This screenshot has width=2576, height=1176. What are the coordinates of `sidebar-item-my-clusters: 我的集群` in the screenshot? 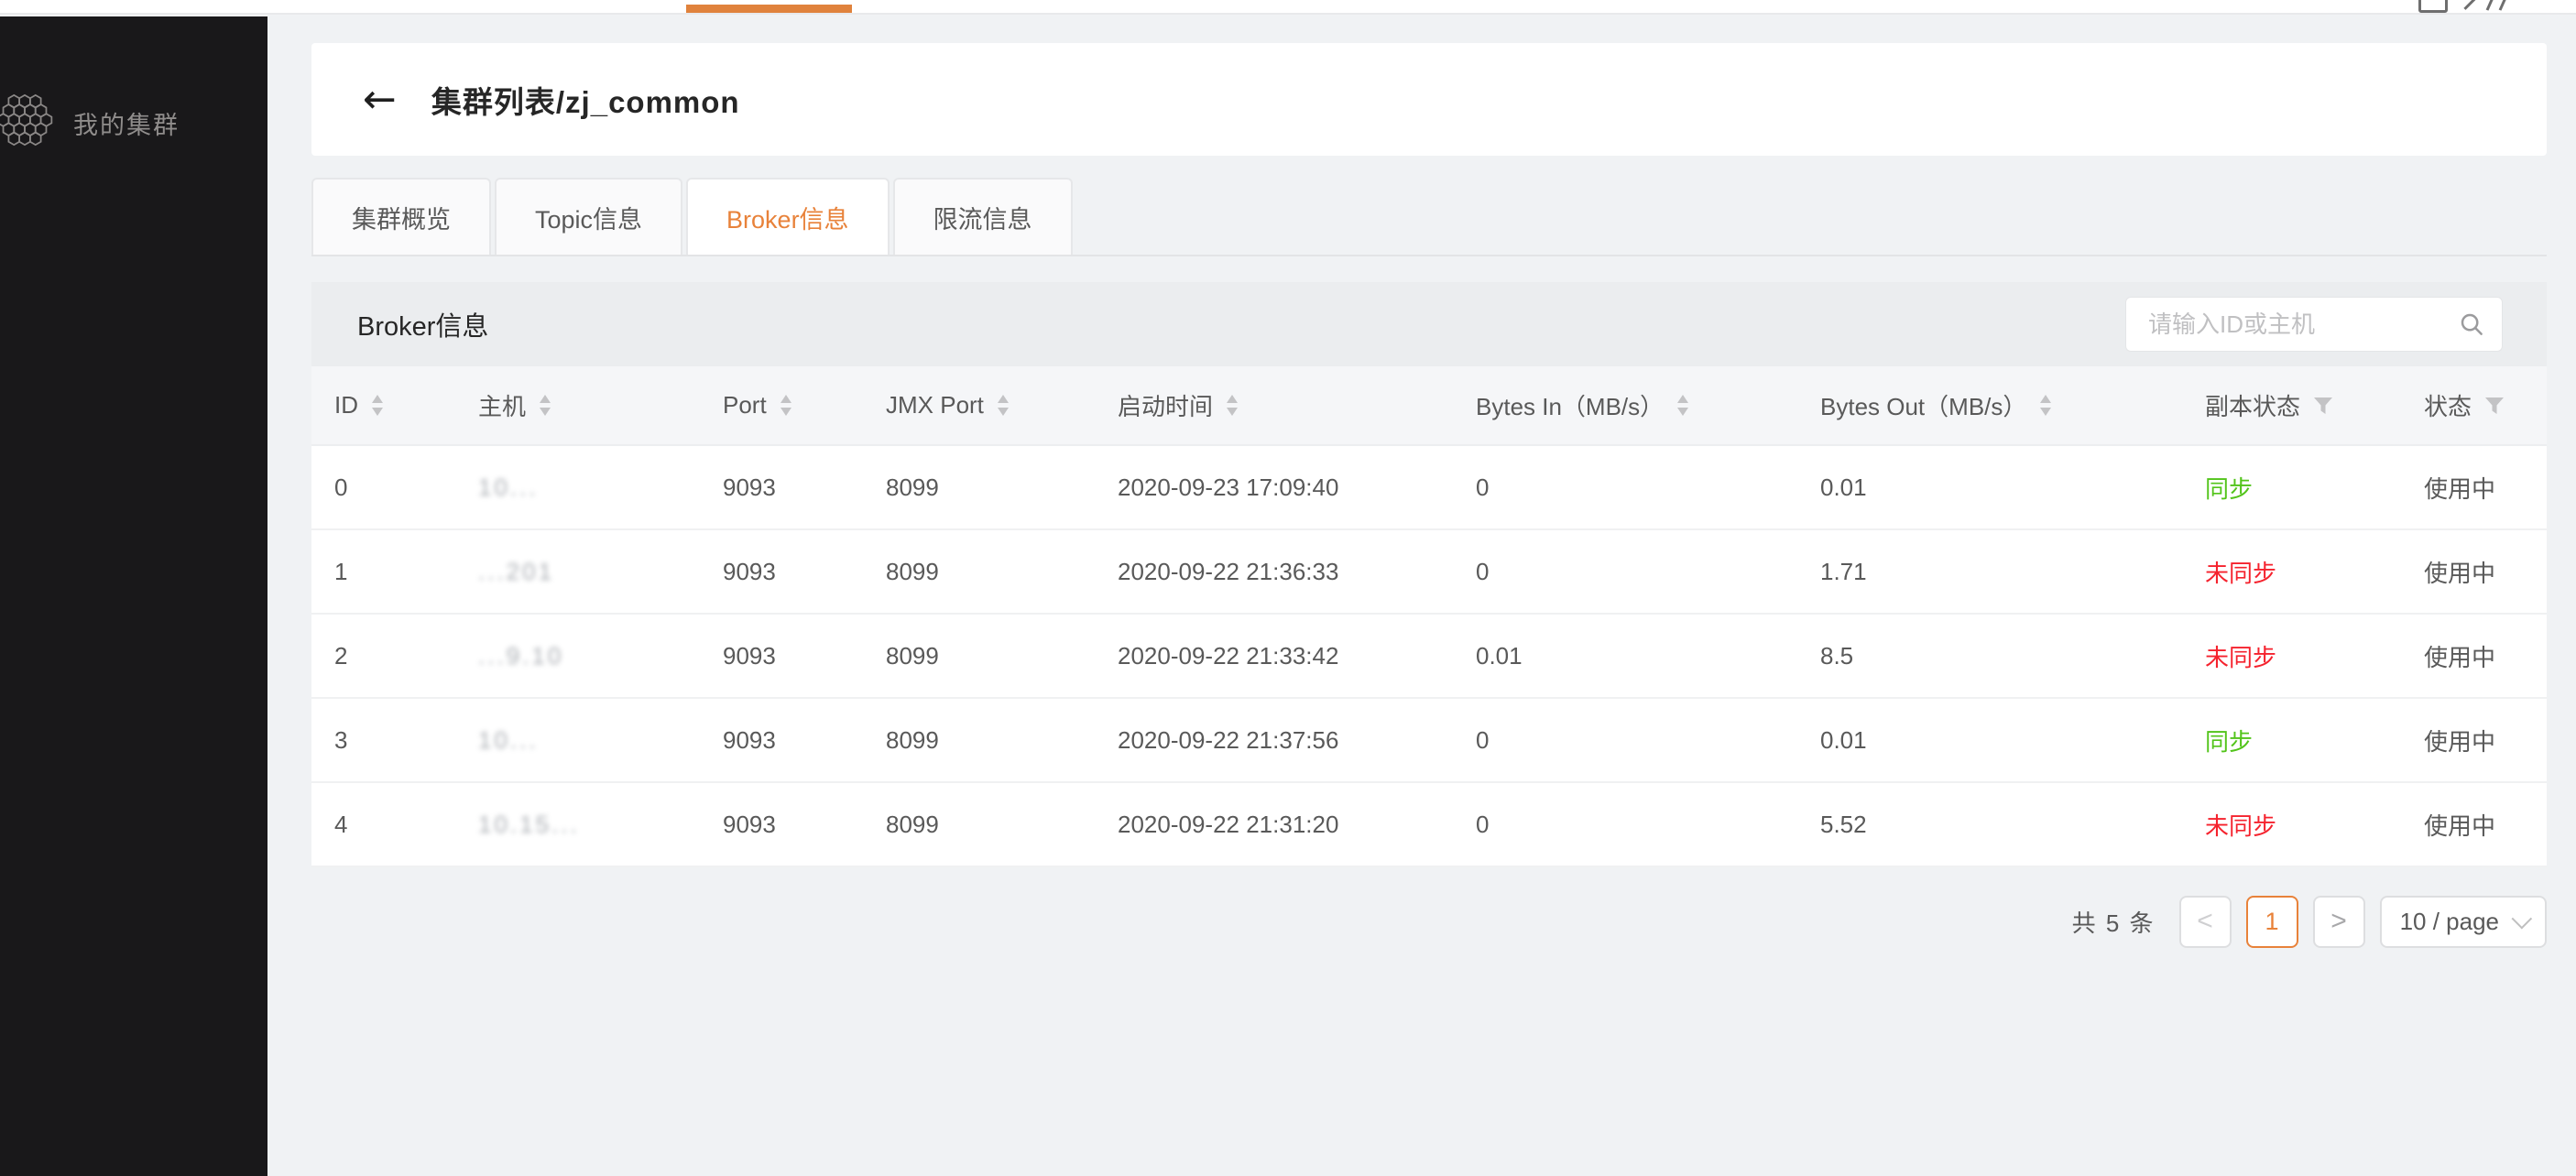 It's located at (134, 123).